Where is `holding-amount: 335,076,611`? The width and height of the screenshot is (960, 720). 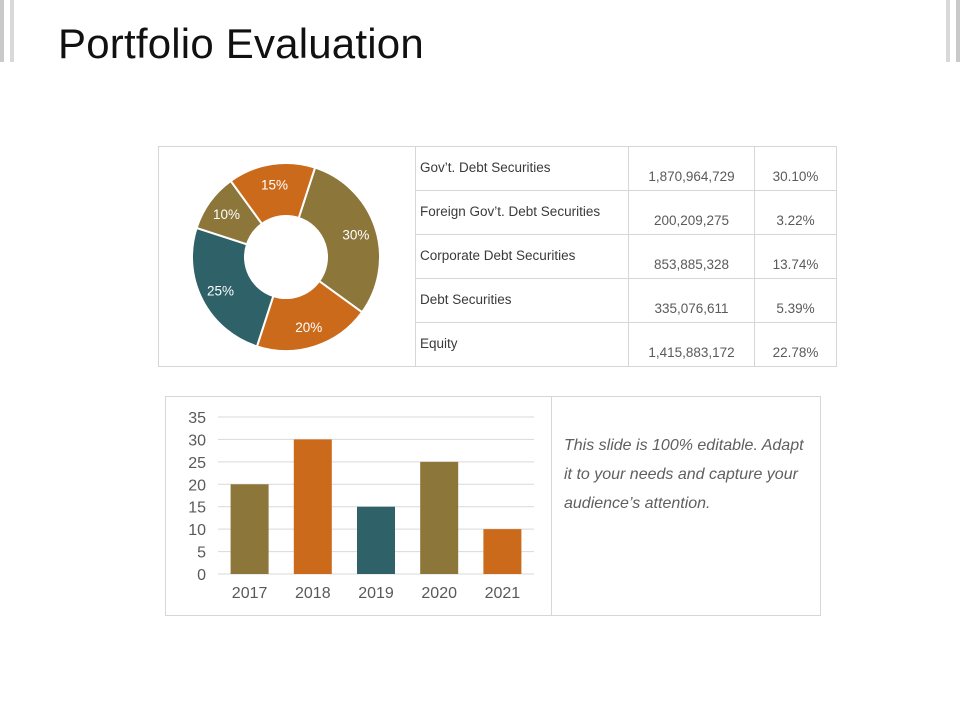
holding-amount: 335,076,611 is located at coordinates (691, 301).